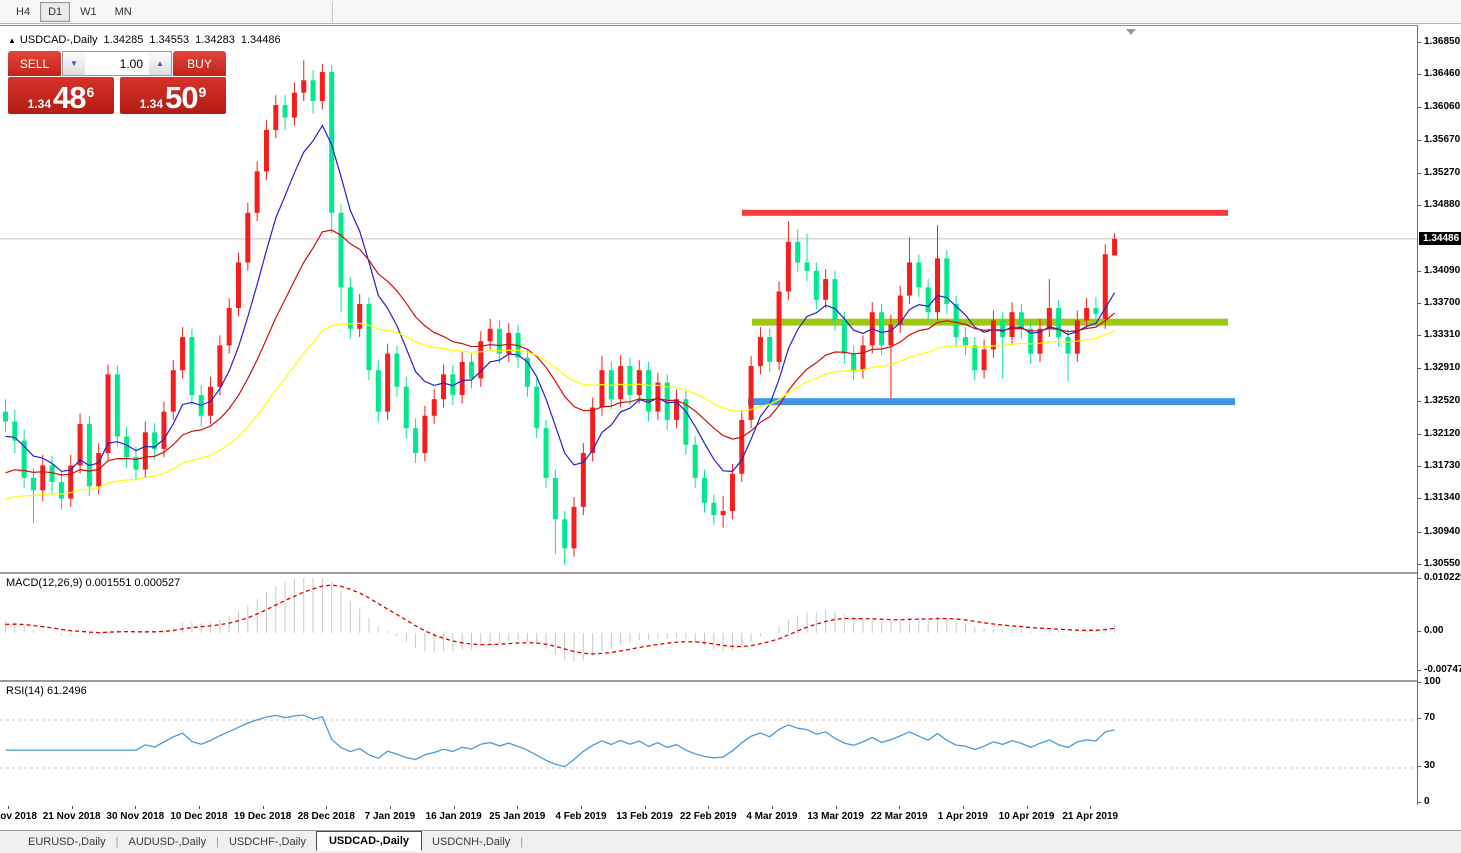 This screenshot has height=853, width=1461. Describe the element at coordinates (326, 816) in the screenshot. I see `date-tick-label: 28 Dec 2018` at that location.